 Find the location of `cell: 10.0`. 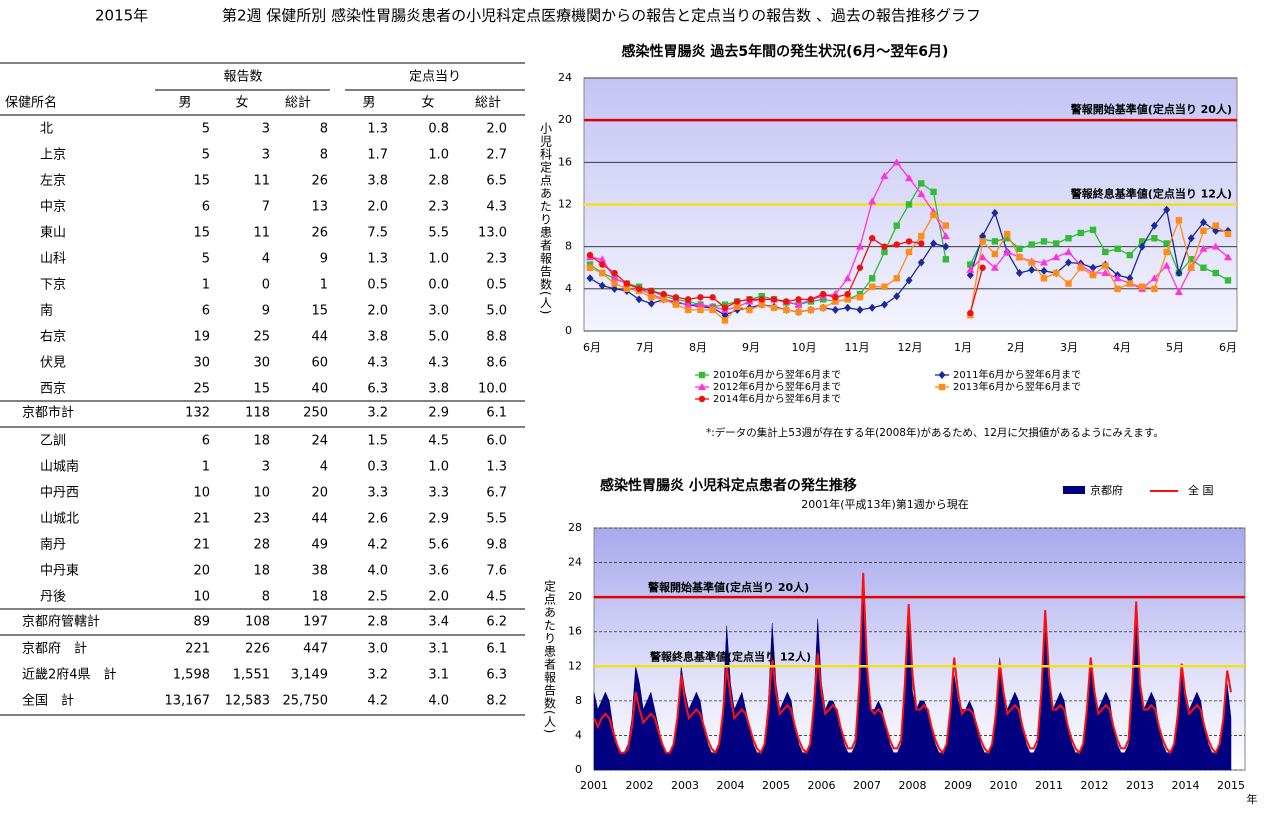

cell: 10.0 is located at coordinates (492, 389).